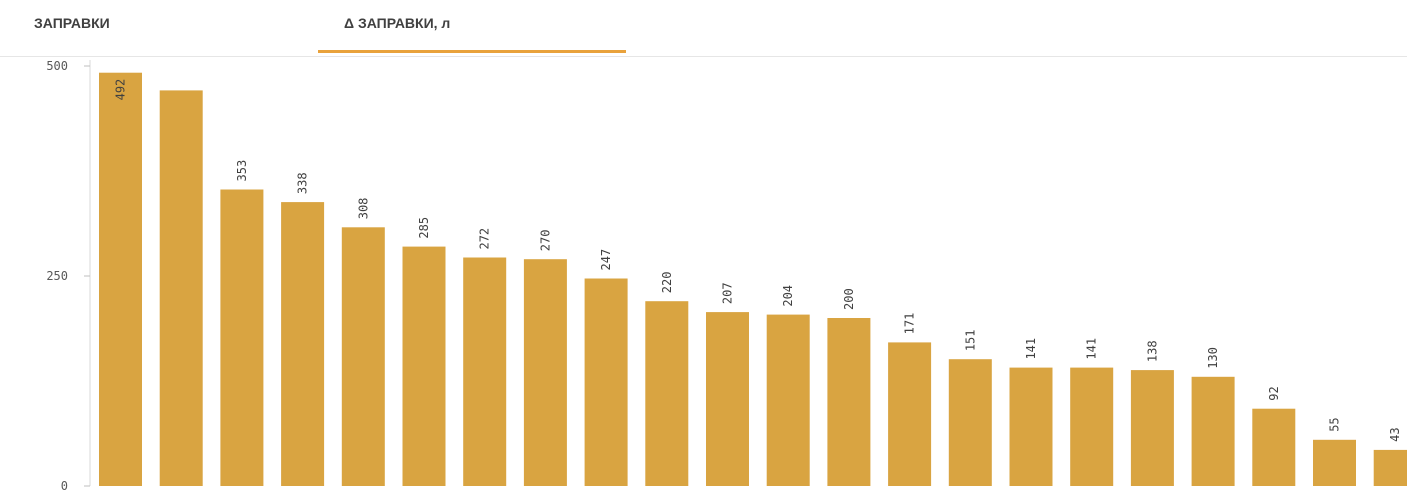  What do you see at coordinates (667, 283) in the screenshot?
I see `data-label: 220` at bounding box center [667, 283].